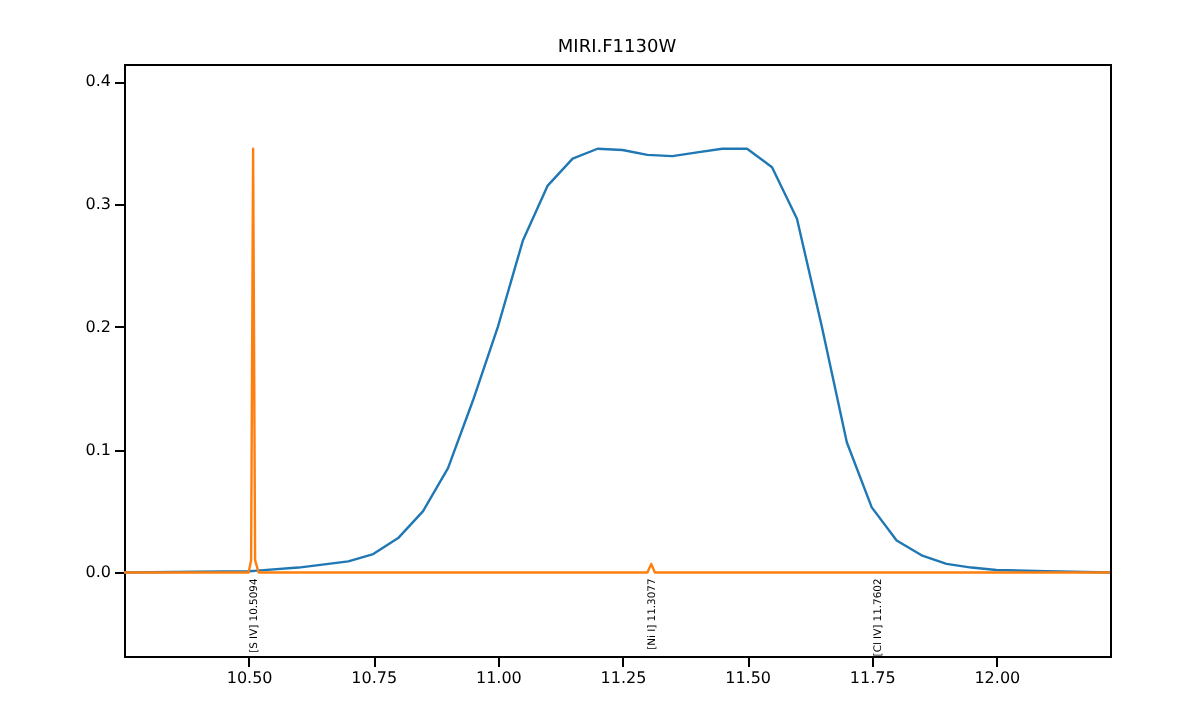 The image size is (1196, 714). What do you see at coordinates (623, 678) in the screenshot?
I see `x-tick-label: 11.25` at bounding box center [623, 678].